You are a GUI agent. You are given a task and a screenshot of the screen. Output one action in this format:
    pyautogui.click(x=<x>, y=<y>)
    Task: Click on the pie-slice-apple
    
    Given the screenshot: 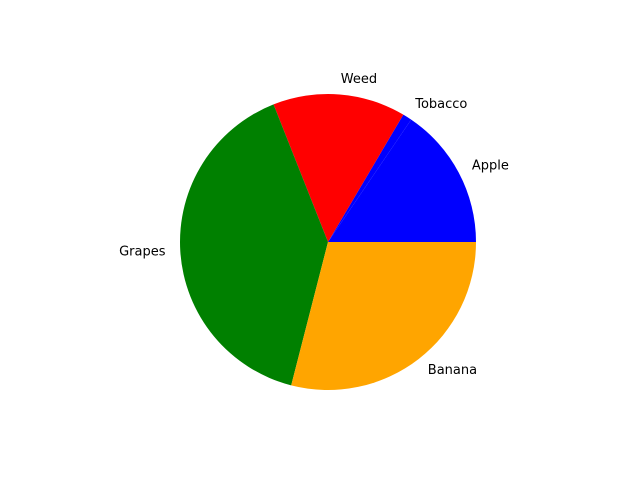 What is the action you would take?
    pyautogui.click(x=402, y=180)
    